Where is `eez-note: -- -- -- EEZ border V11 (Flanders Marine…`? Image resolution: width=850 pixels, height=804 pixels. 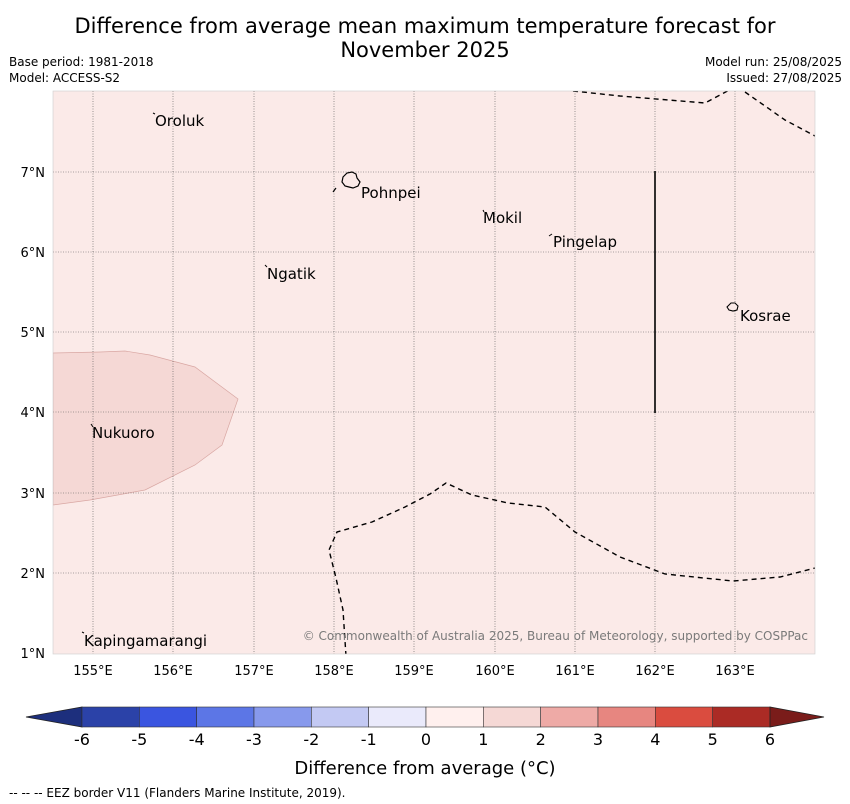
eez-note: -- -- -- EEZ border V11 (Flanders Marine… is located at coordinates (177, 793).